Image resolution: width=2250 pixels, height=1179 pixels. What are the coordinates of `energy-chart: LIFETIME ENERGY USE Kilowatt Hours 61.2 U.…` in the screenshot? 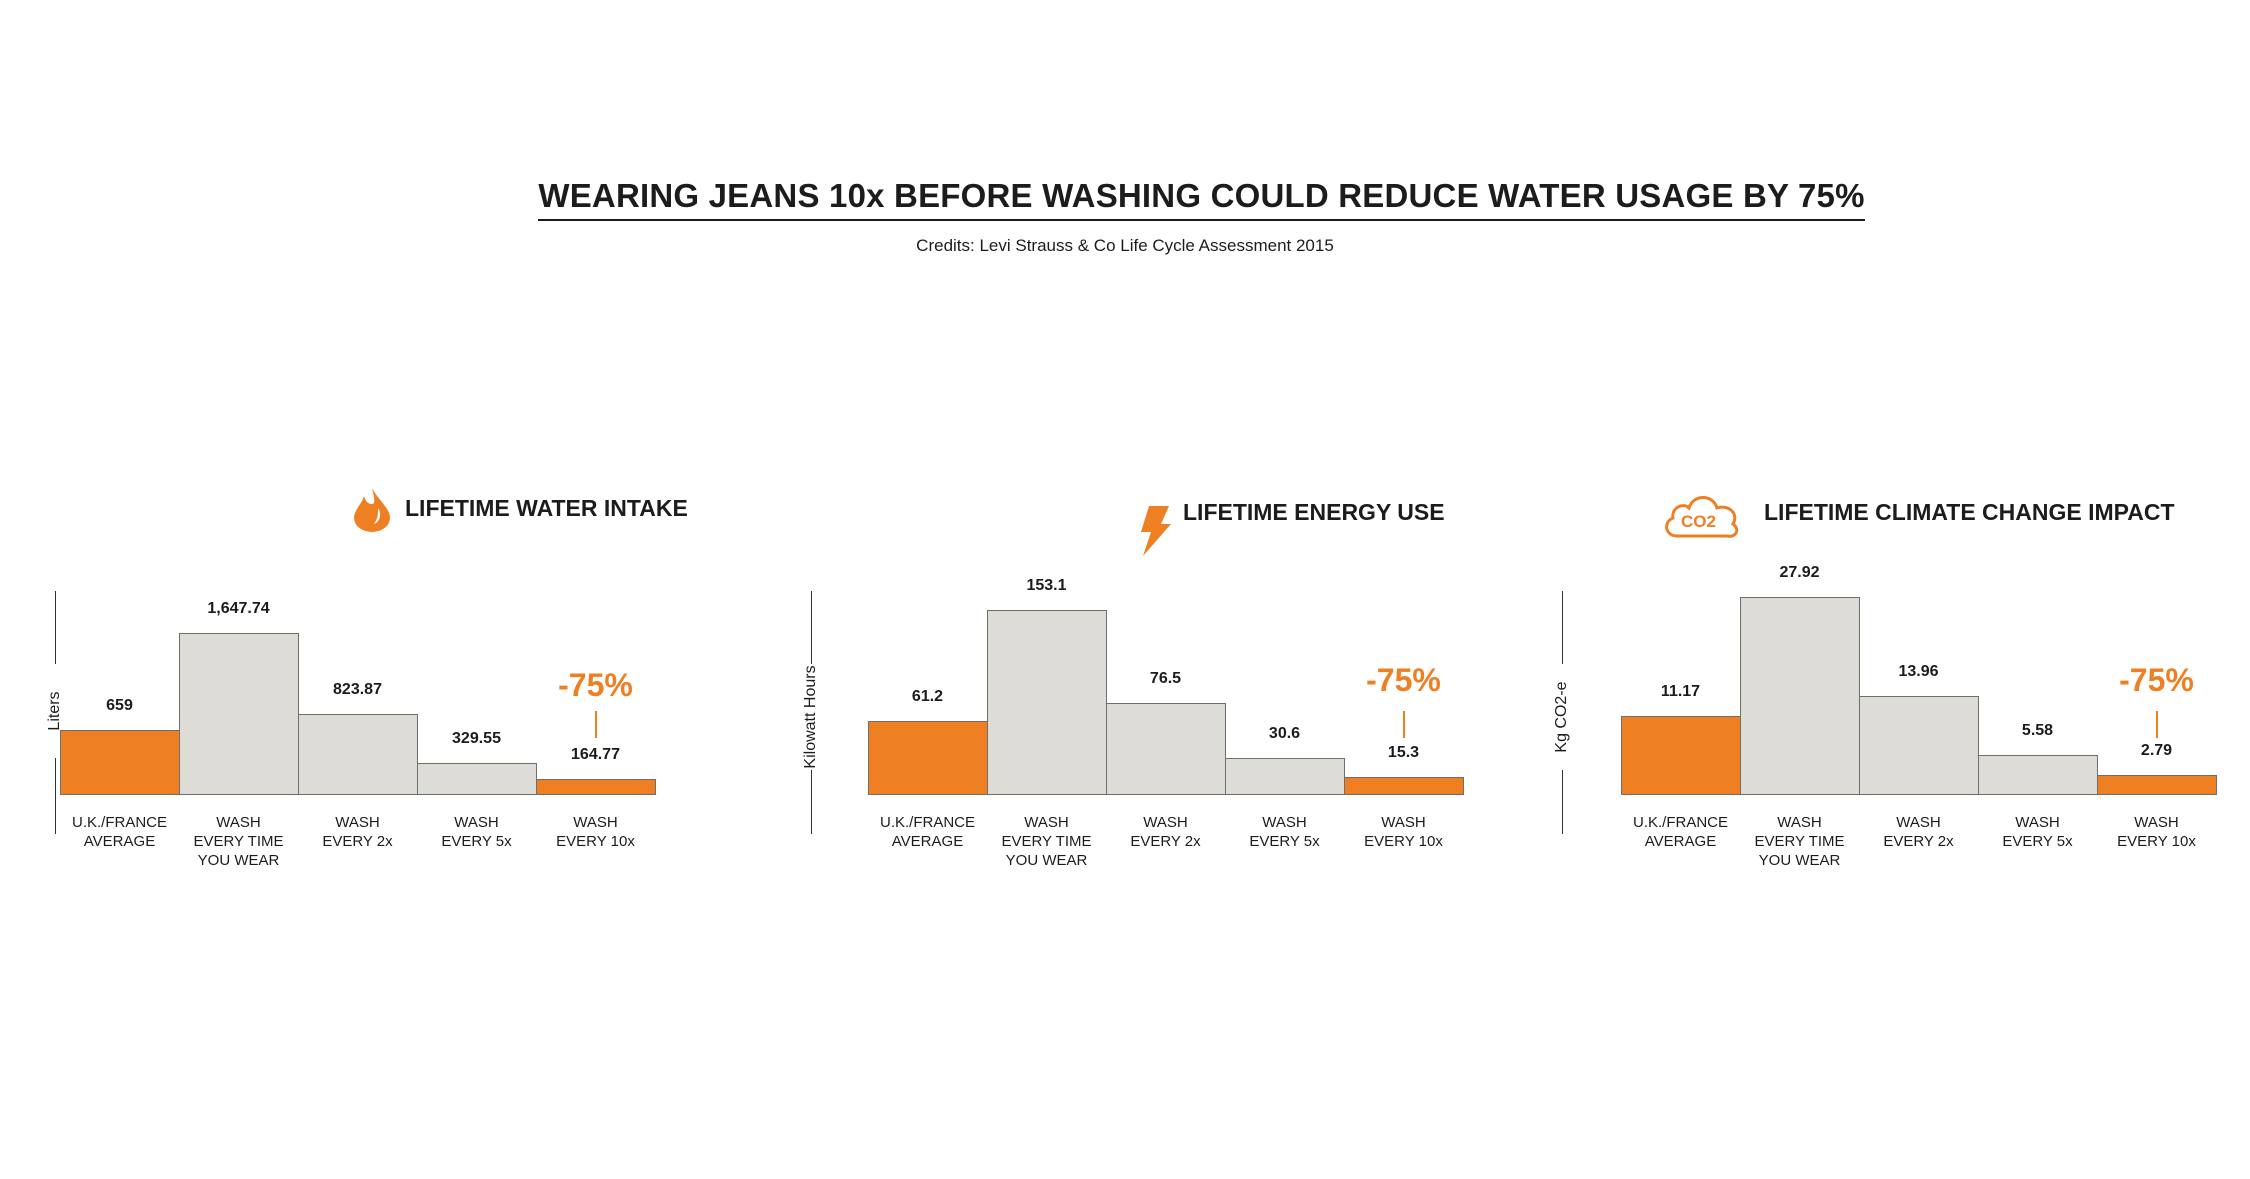 It's located at (1131, 680).